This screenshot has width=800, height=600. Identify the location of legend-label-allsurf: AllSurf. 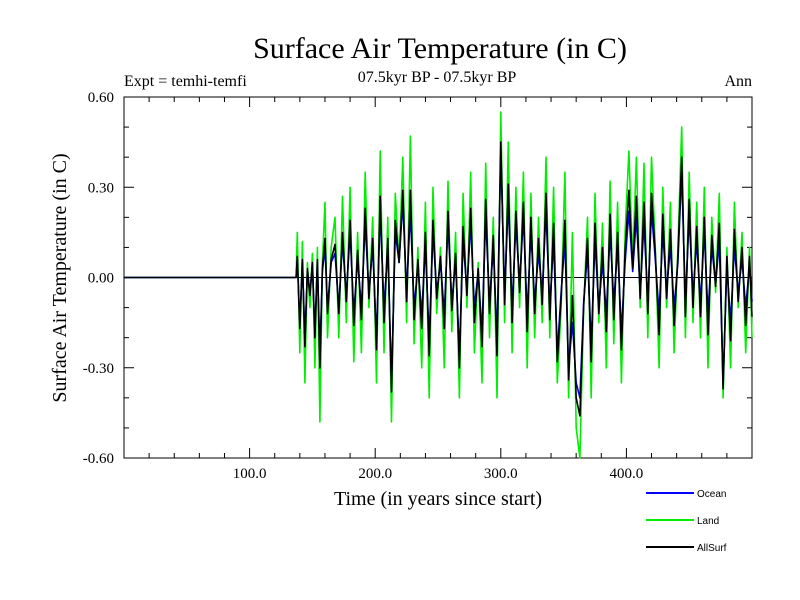
(712, 548).